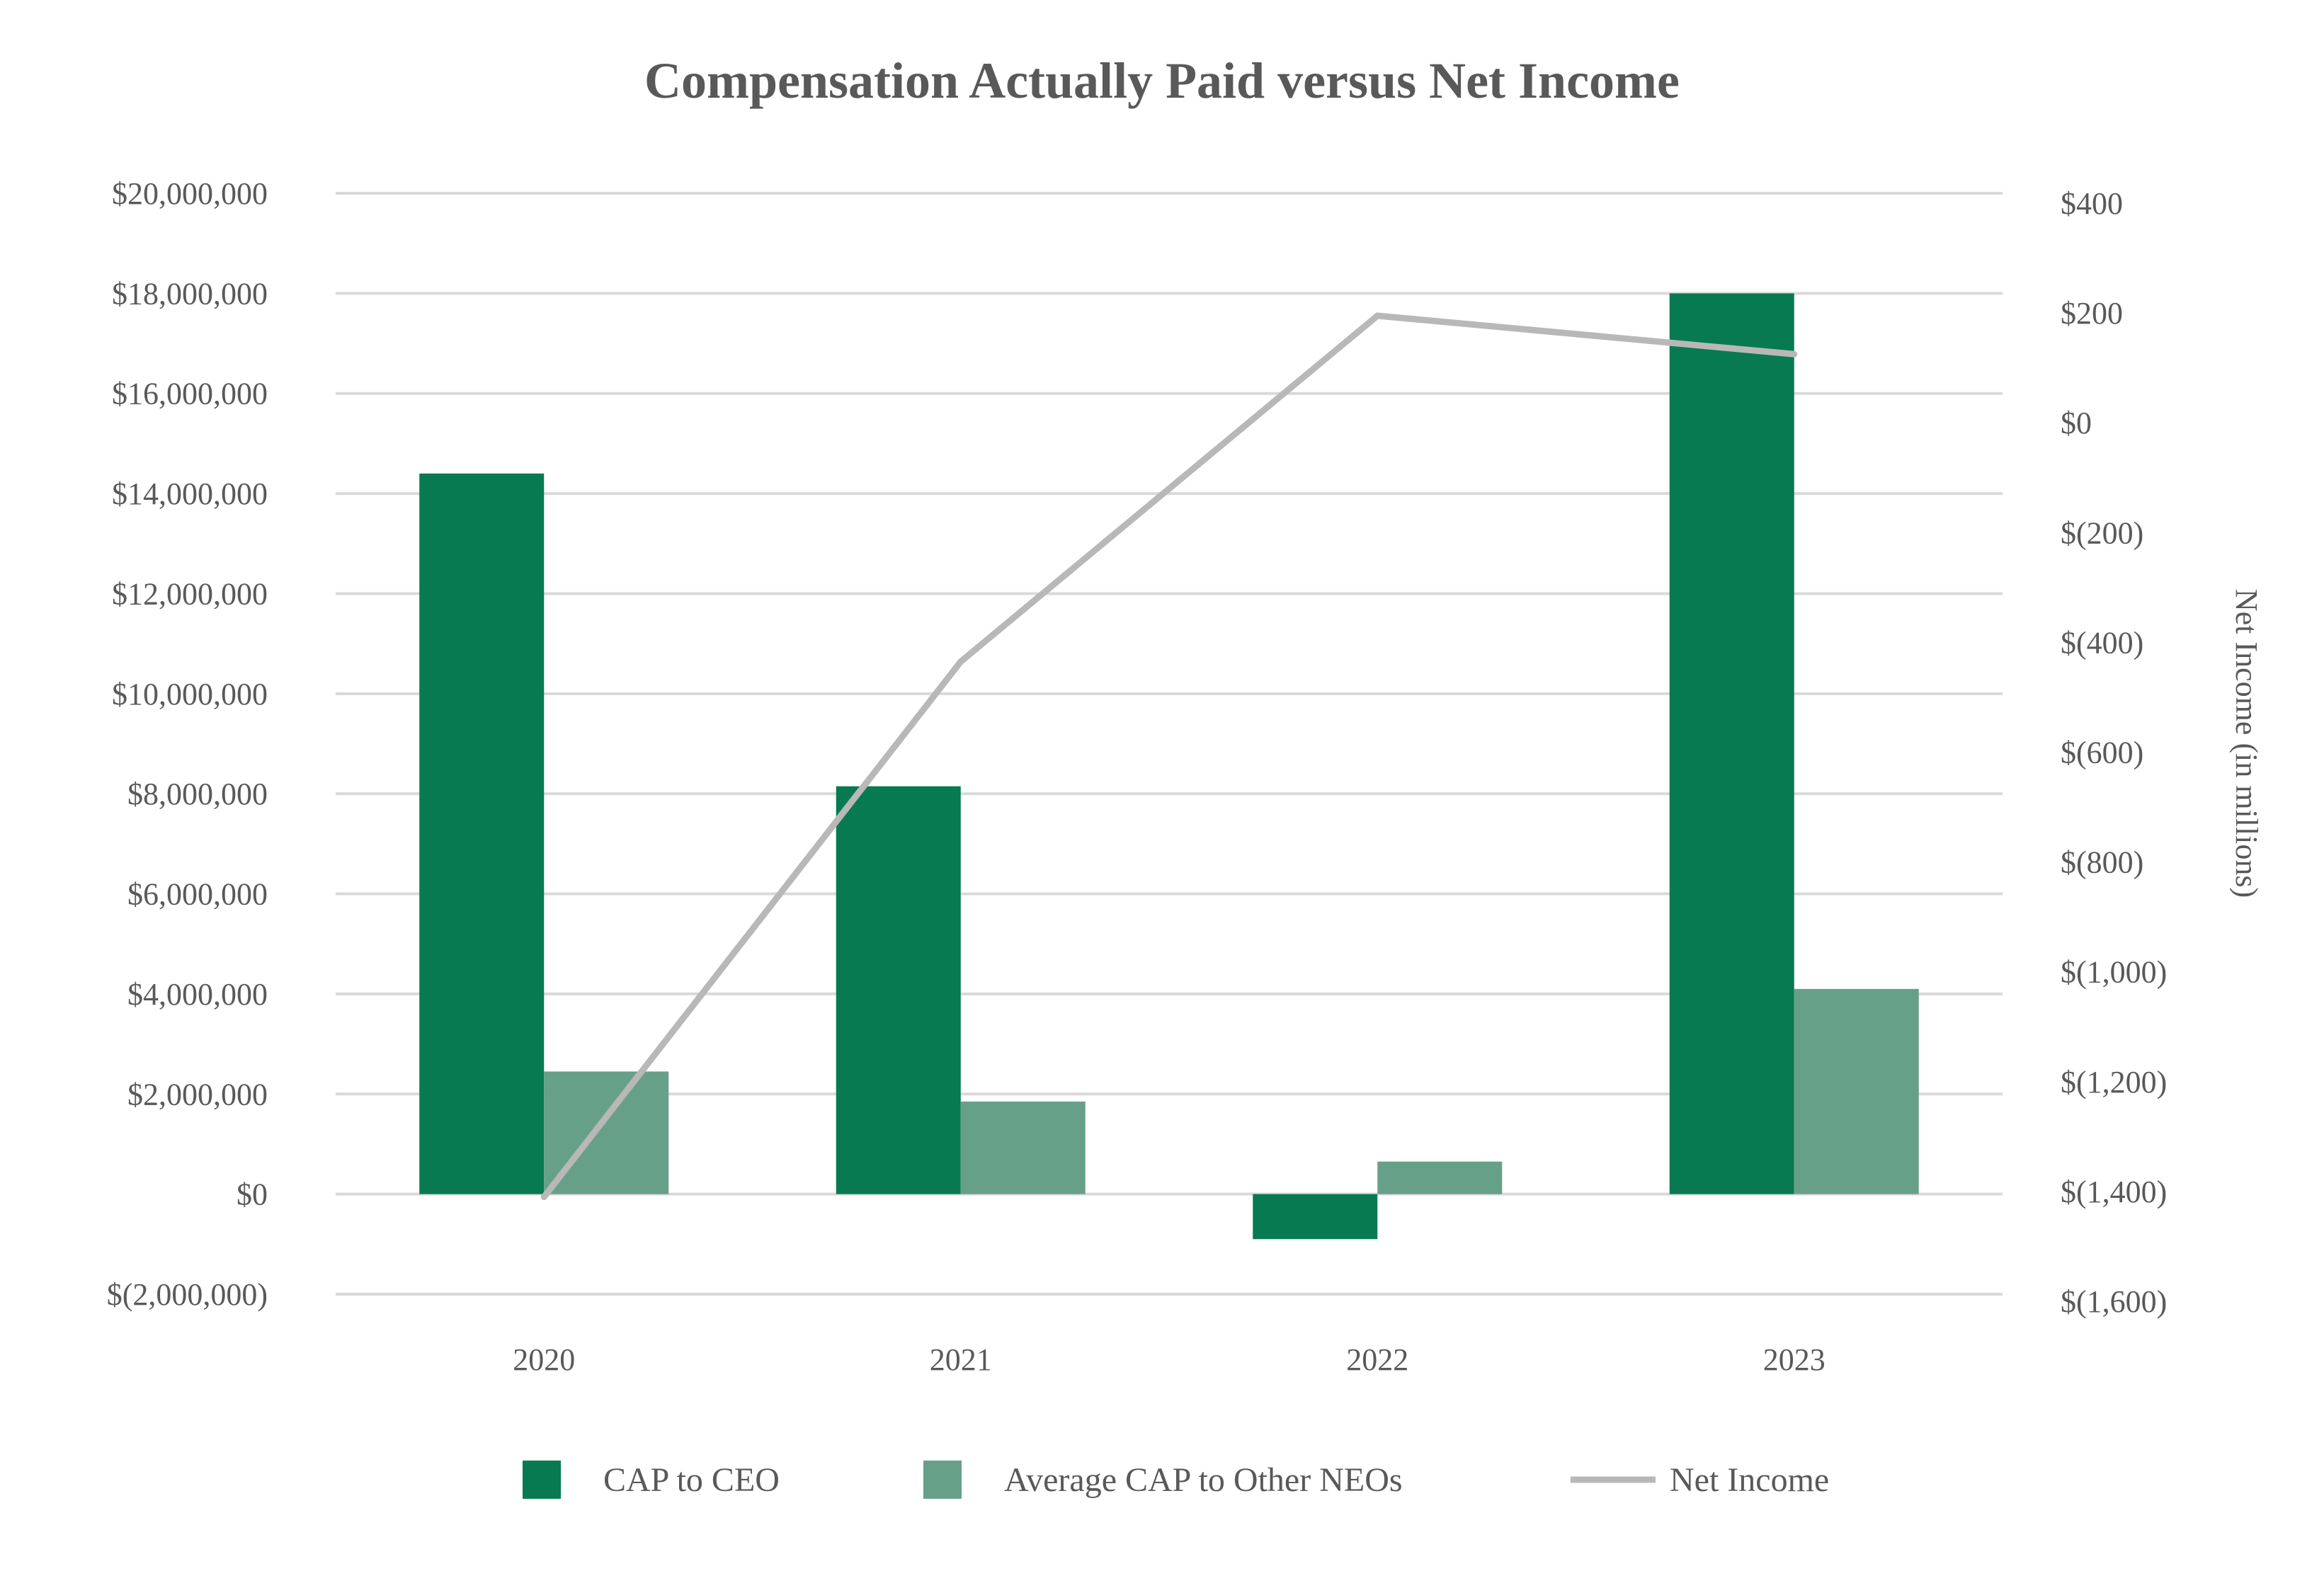 This screenshot has height=1571, width=2324. I want to click on bar-cap-to-ceo-2023, so click(1731, 744).